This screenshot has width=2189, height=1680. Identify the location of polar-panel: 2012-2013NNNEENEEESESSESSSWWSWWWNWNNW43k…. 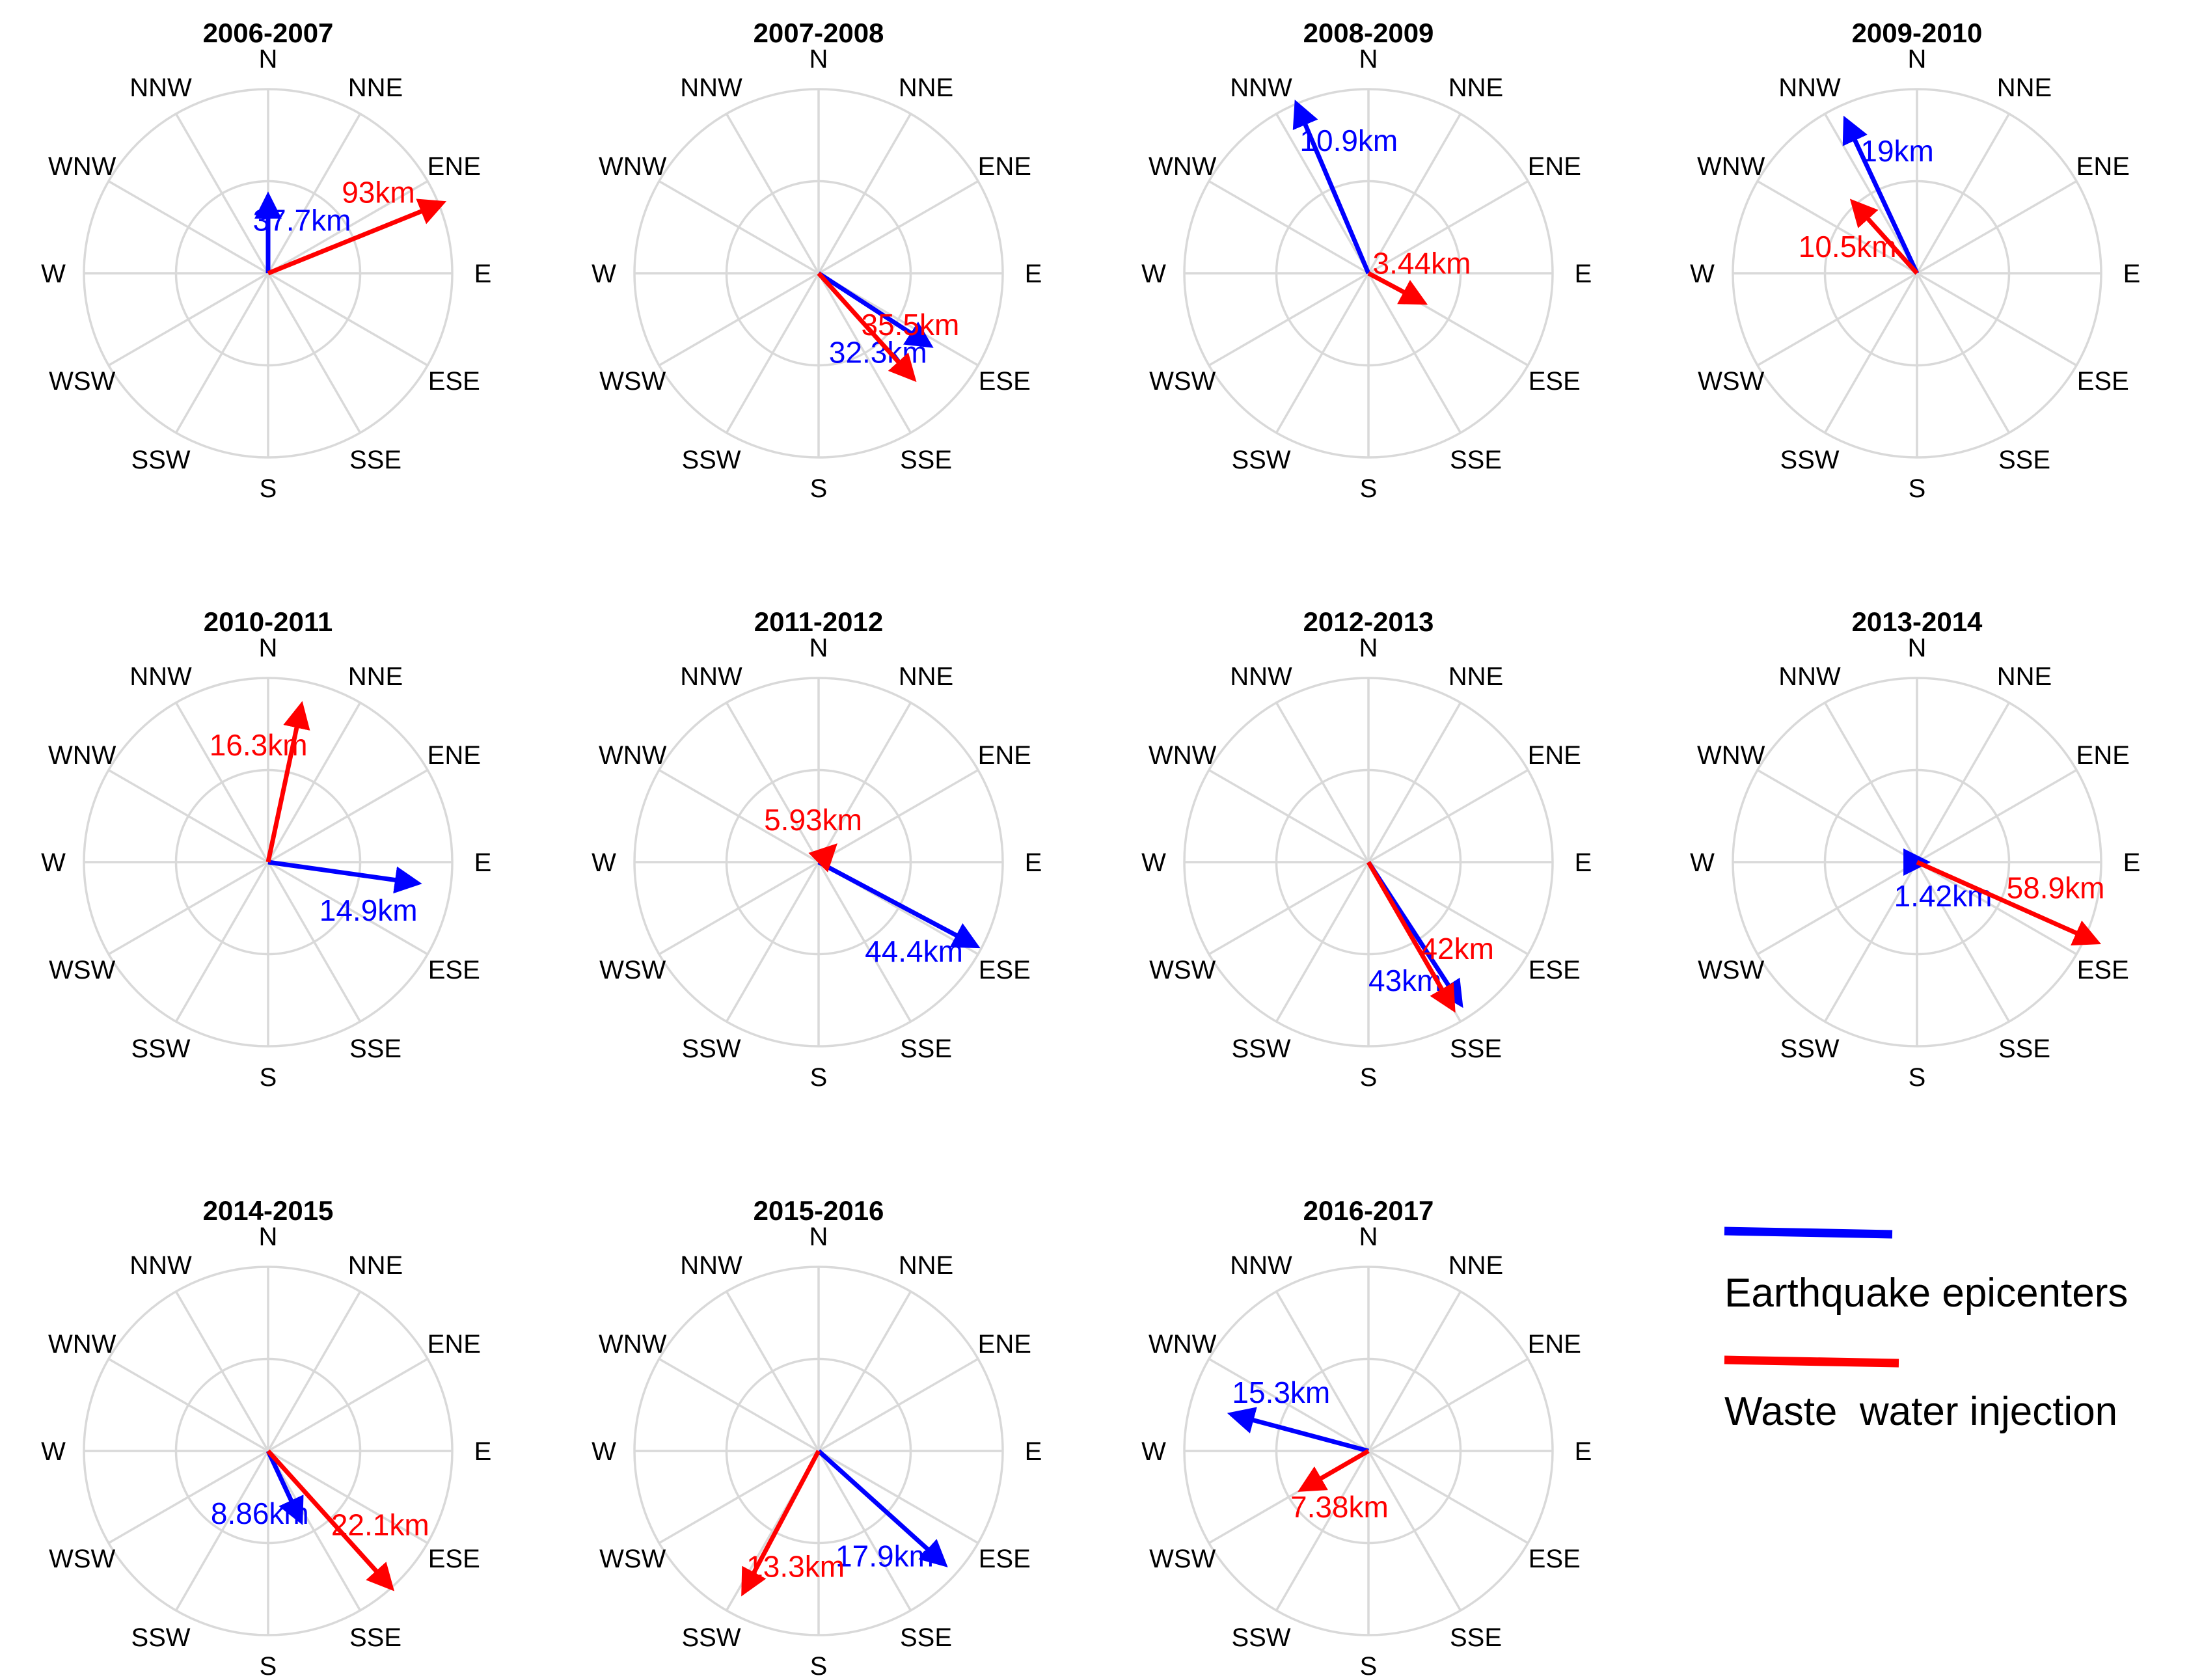
(1366, 849).